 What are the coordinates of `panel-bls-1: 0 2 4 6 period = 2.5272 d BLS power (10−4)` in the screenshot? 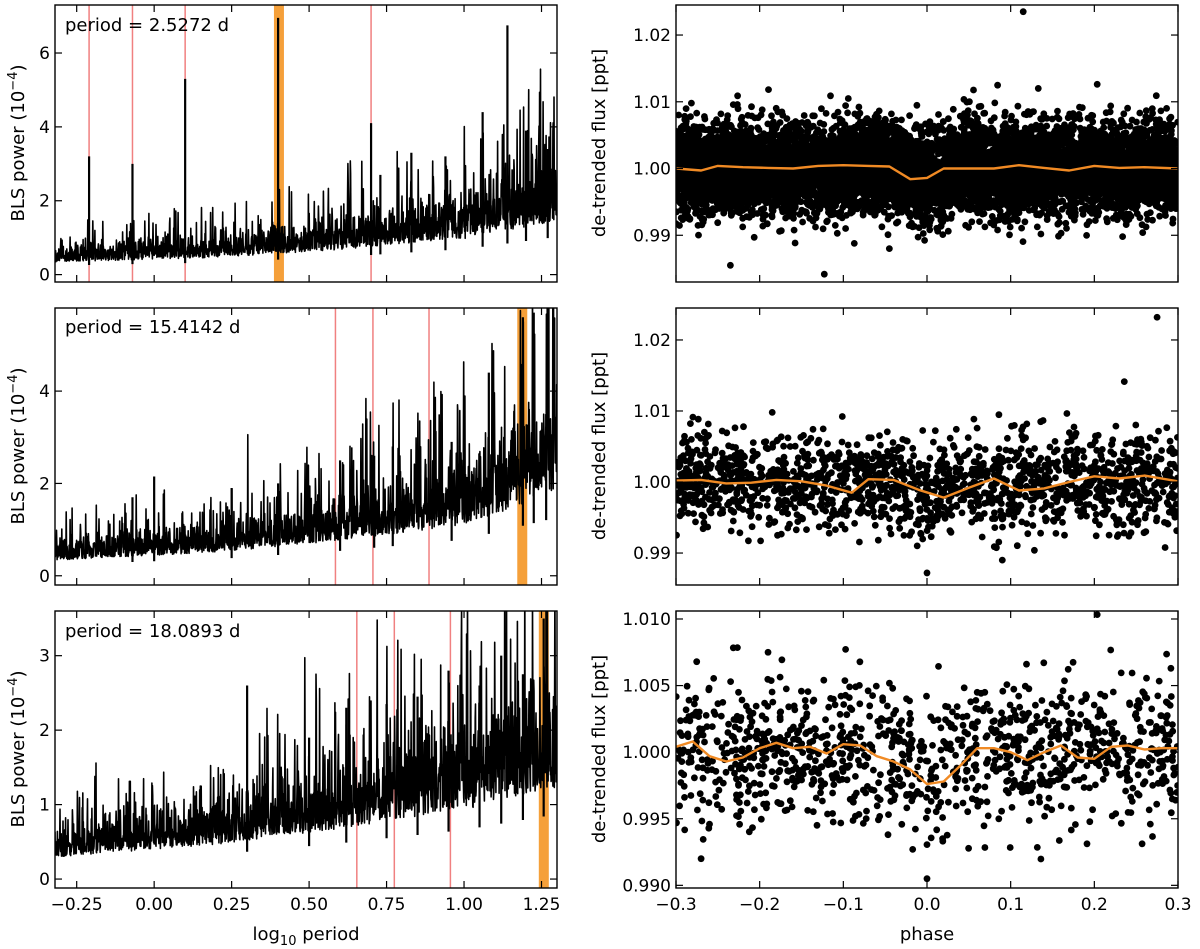 It's located at (282, 145).